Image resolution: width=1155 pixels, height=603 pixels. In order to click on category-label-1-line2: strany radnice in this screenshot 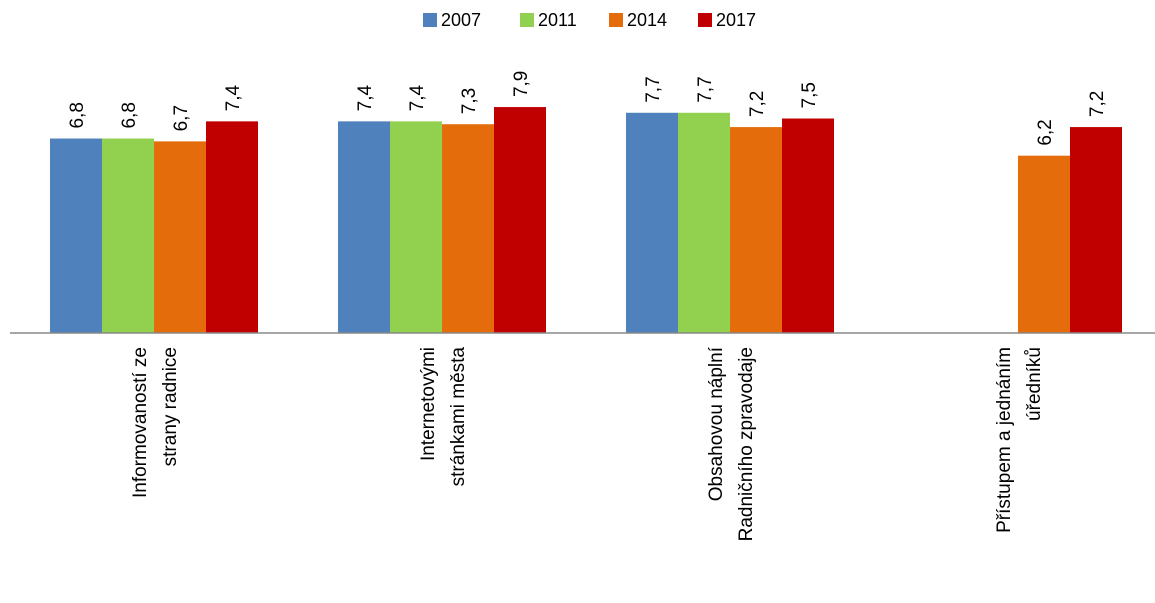, I will do `click(170, 406)`.